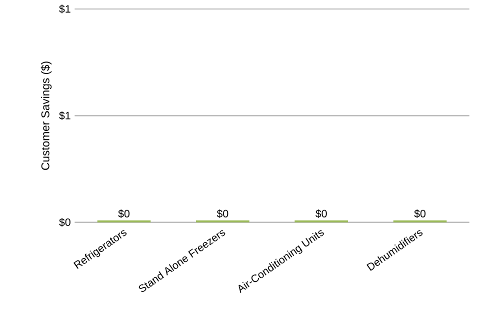  Describe the element at coordinates (64, 222) in the screenshot. I see `y-tick-label: $0` at that location.